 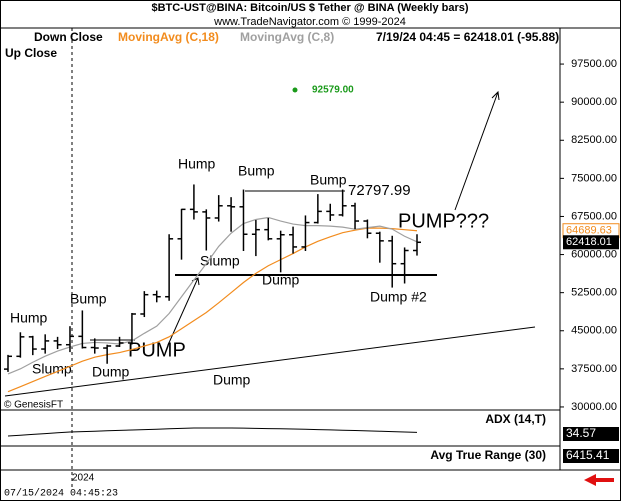 I want to click on annotation: 92579.00, so click(x=333, y=90).